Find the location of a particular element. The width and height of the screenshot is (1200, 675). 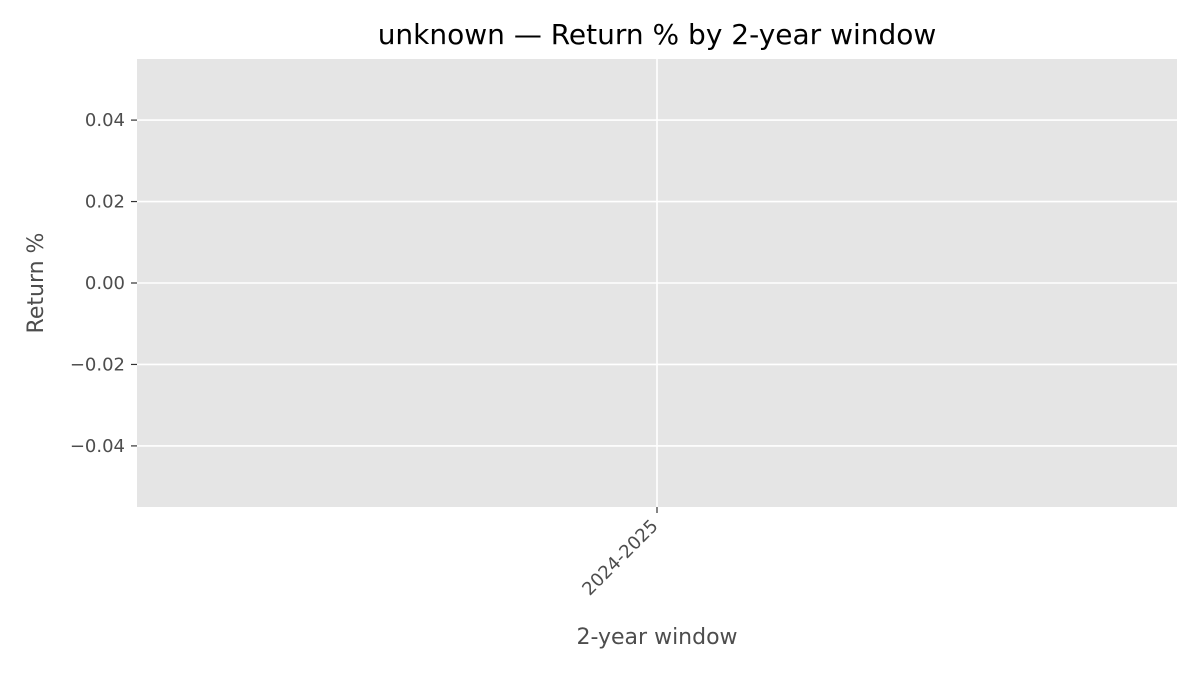

y-tick-label: 0.02 is located at coordinates (105, 202).